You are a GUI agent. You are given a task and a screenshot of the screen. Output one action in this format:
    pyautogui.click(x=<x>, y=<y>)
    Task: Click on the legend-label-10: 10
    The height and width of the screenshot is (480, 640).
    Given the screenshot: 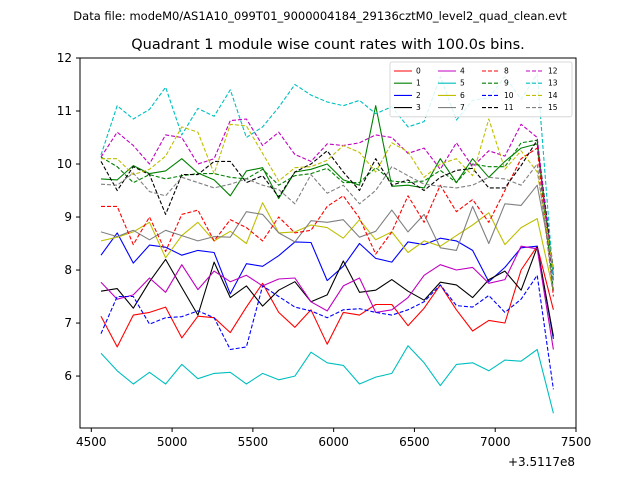 What is the action you would take?
    pyautogui.click(x=509, y=95)
    